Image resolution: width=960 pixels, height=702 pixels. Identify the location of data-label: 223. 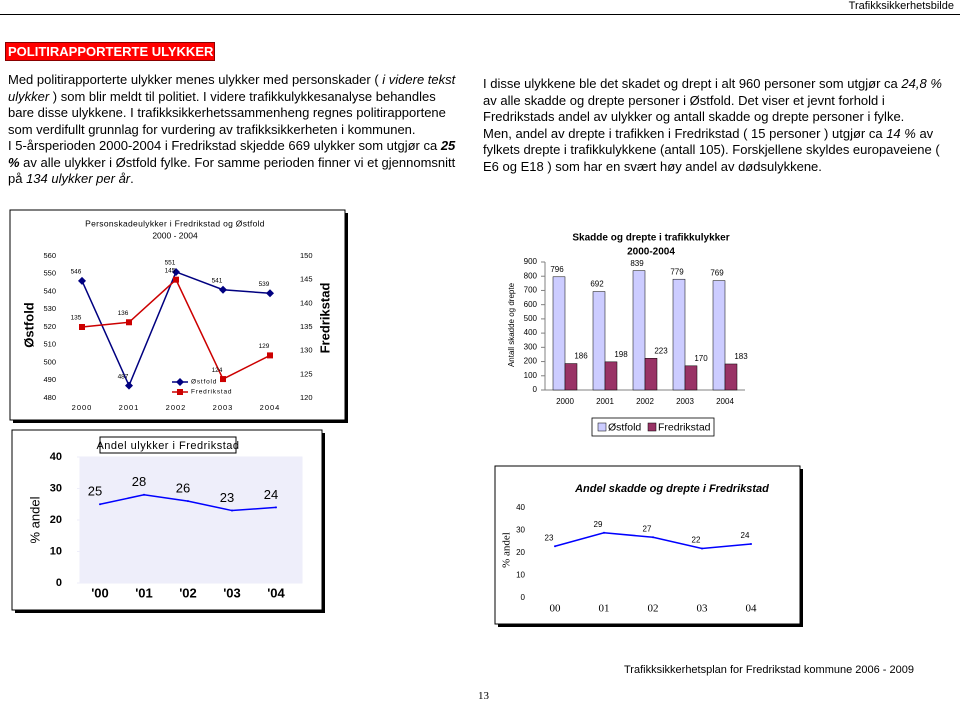
(661, 350).